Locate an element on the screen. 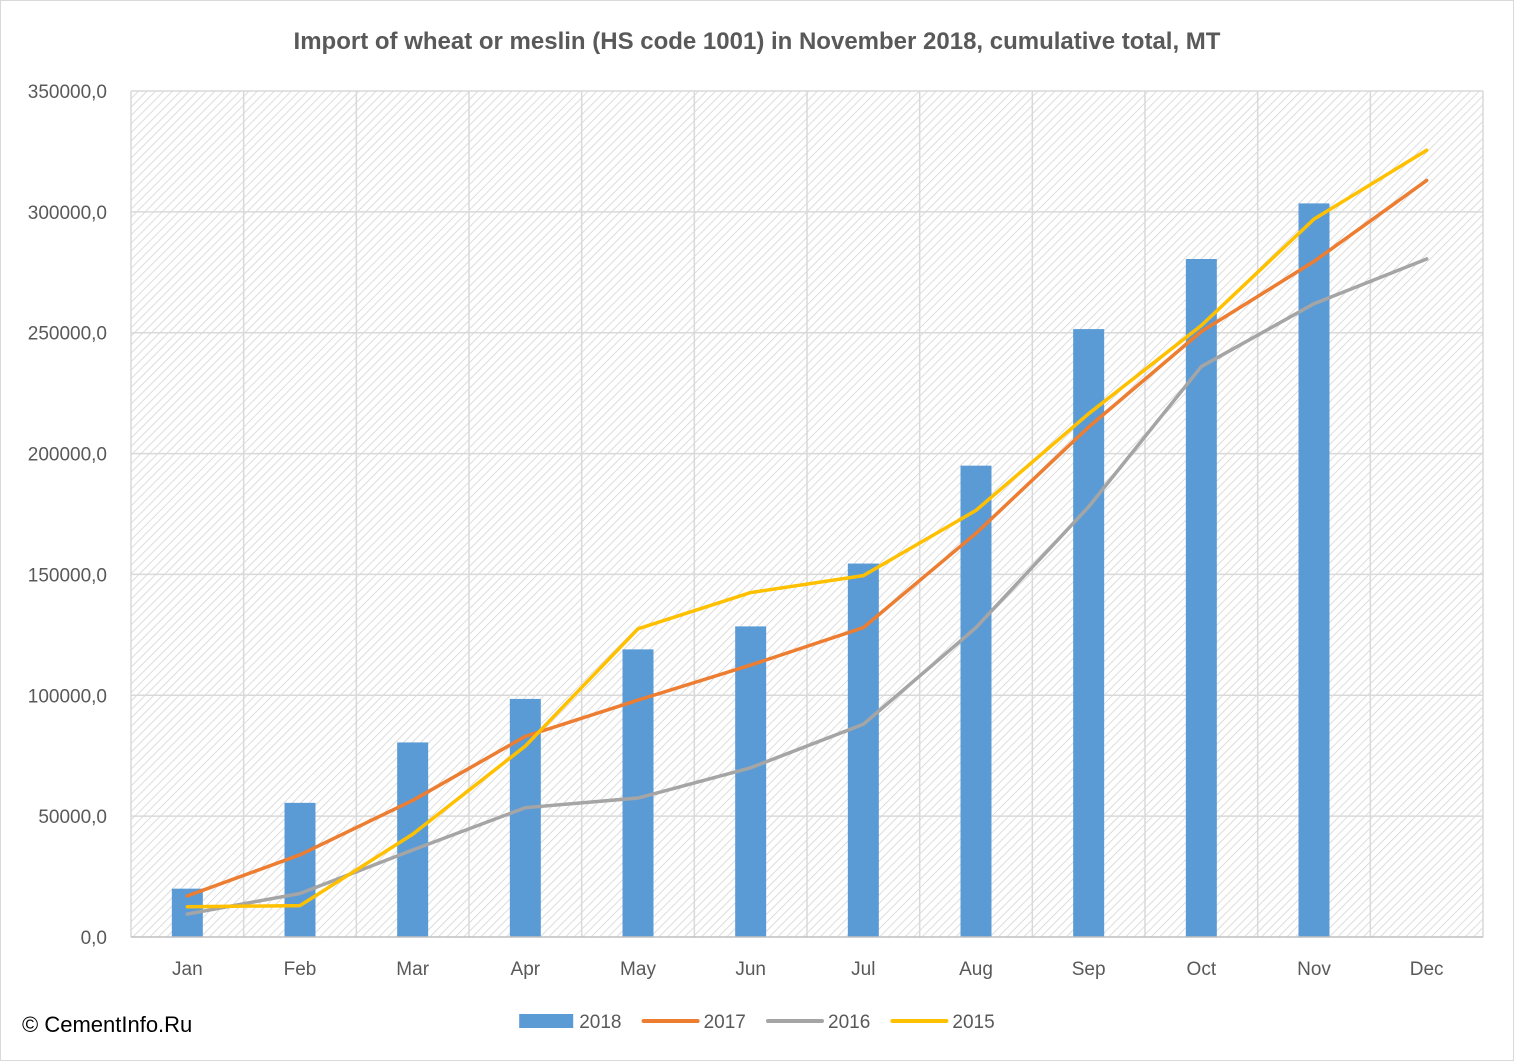 The image size is (1514, 1061). bar-2018-jun is located at coordinates (751, 781).